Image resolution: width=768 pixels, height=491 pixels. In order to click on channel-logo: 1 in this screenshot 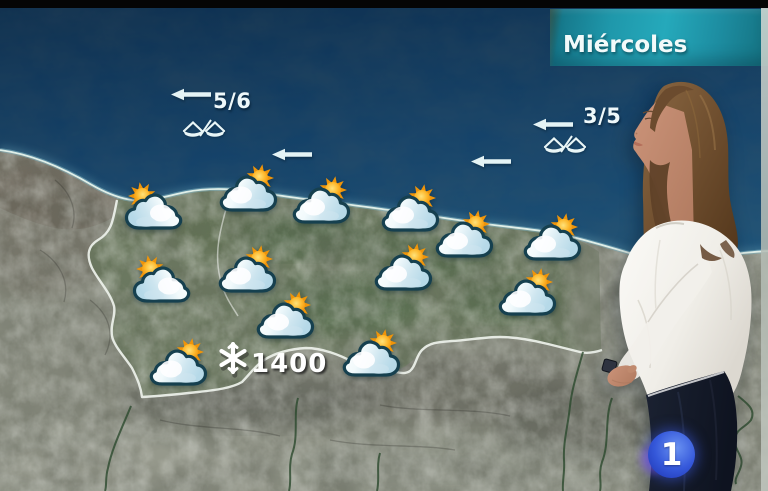, I will do `click(668, 456)`.